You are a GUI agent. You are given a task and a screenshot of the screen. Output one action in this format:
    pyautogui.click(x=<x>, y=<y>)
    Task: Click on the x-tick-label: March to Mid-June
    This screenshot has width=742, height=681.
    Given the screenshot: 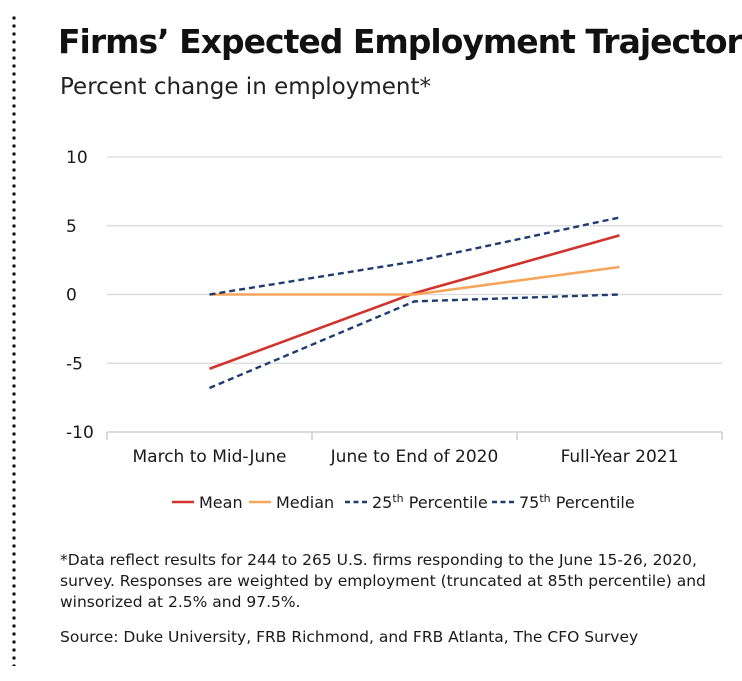 What is the action you would take?
    pyautogui.click(x=210, y=457)
    